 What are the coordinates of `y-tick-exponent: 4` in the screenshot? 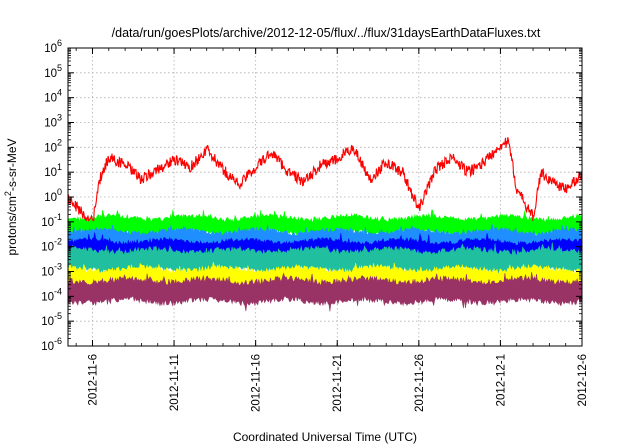 It's located at (59, 93).